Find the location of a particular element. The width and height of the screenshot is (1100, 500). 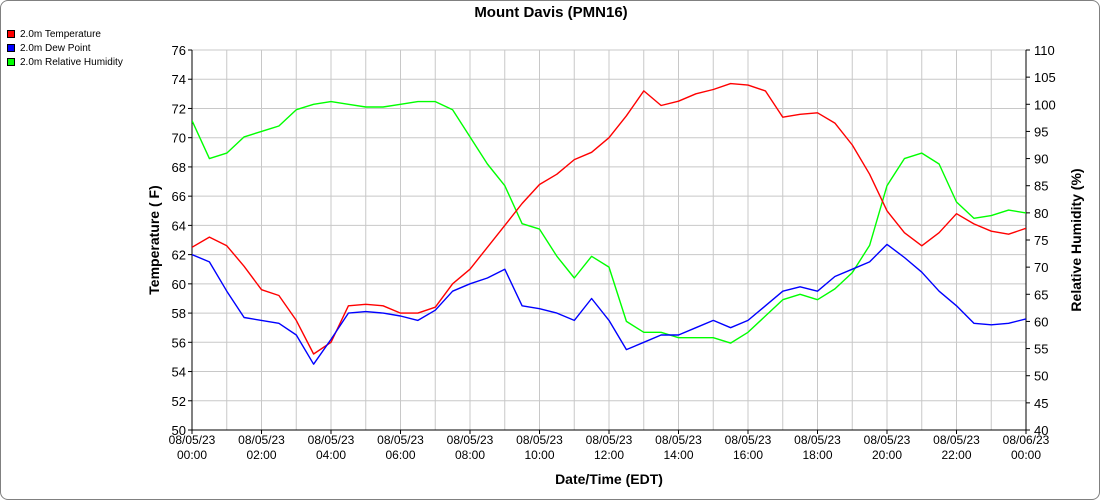

x-axis-title: Date/Time (EDT) is located at coordinates (609, 479).